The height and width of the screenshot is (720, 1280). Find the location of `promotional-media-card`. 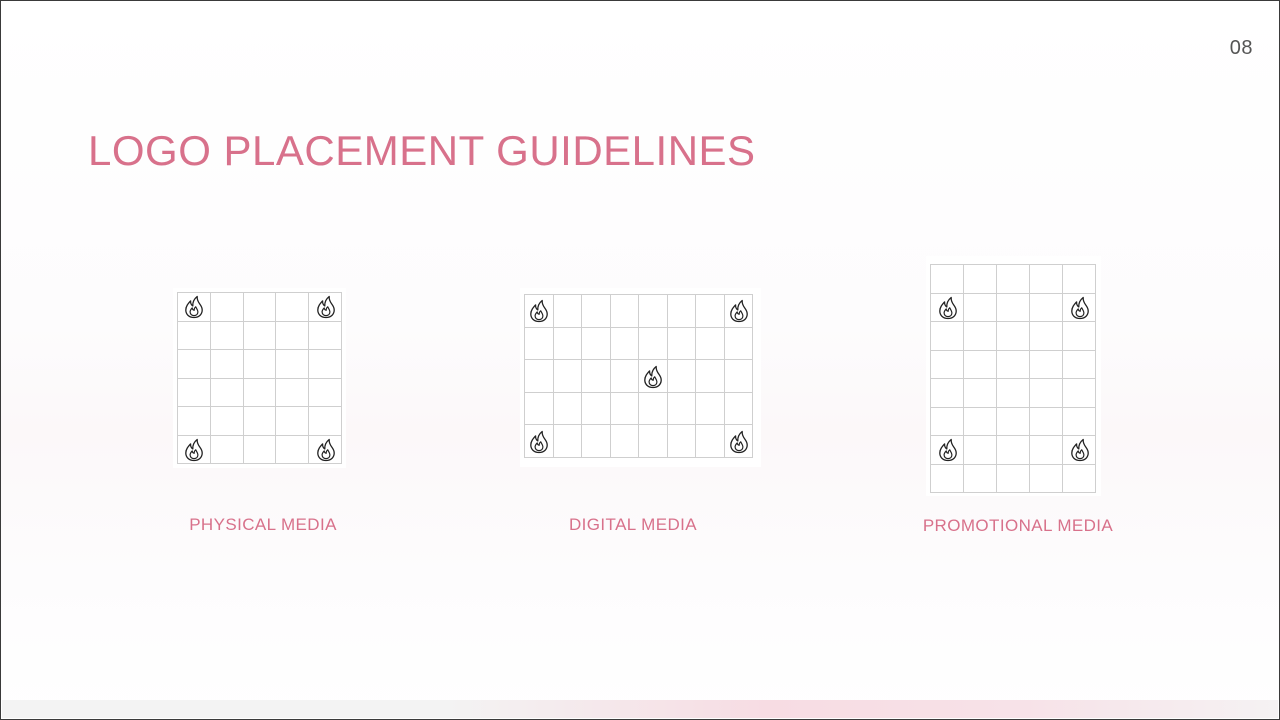

promotional-media-card is located at coordinates (1013, 376).